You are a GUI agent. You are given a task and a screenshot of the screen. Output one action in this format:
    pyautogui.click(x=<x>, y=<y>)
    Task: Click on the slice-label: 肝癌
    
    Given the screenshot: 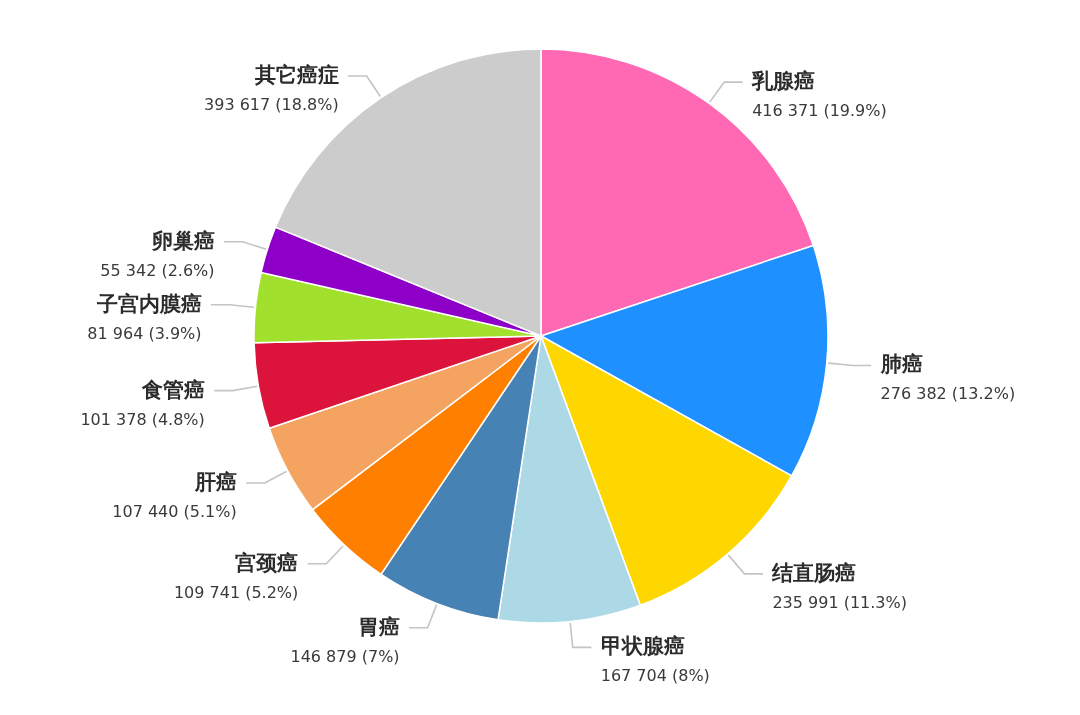 What is the action you would take?
    pyautogui.click(x=215, y=481)
    